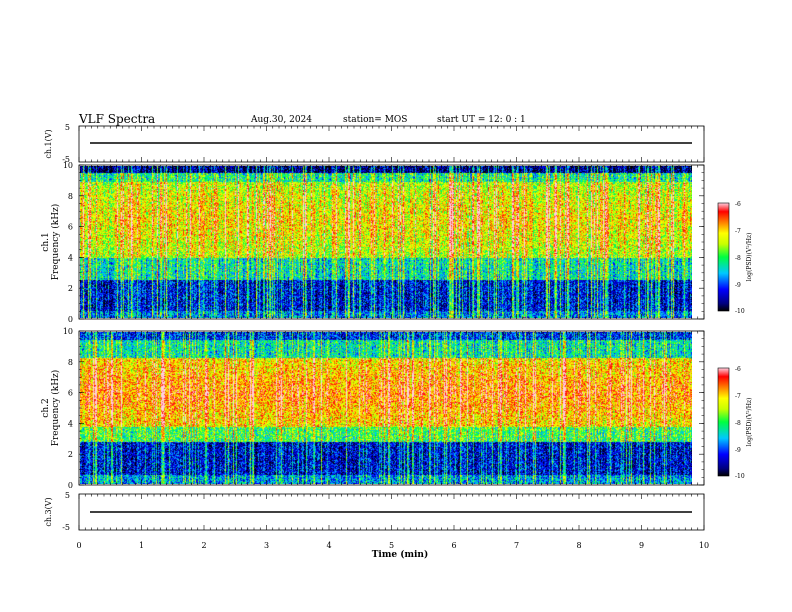 This screenshot has height=612, width=792. Describe the element at coordinates (141, 545) in the screenshot. I see `x-tick-label: 1` at that location.